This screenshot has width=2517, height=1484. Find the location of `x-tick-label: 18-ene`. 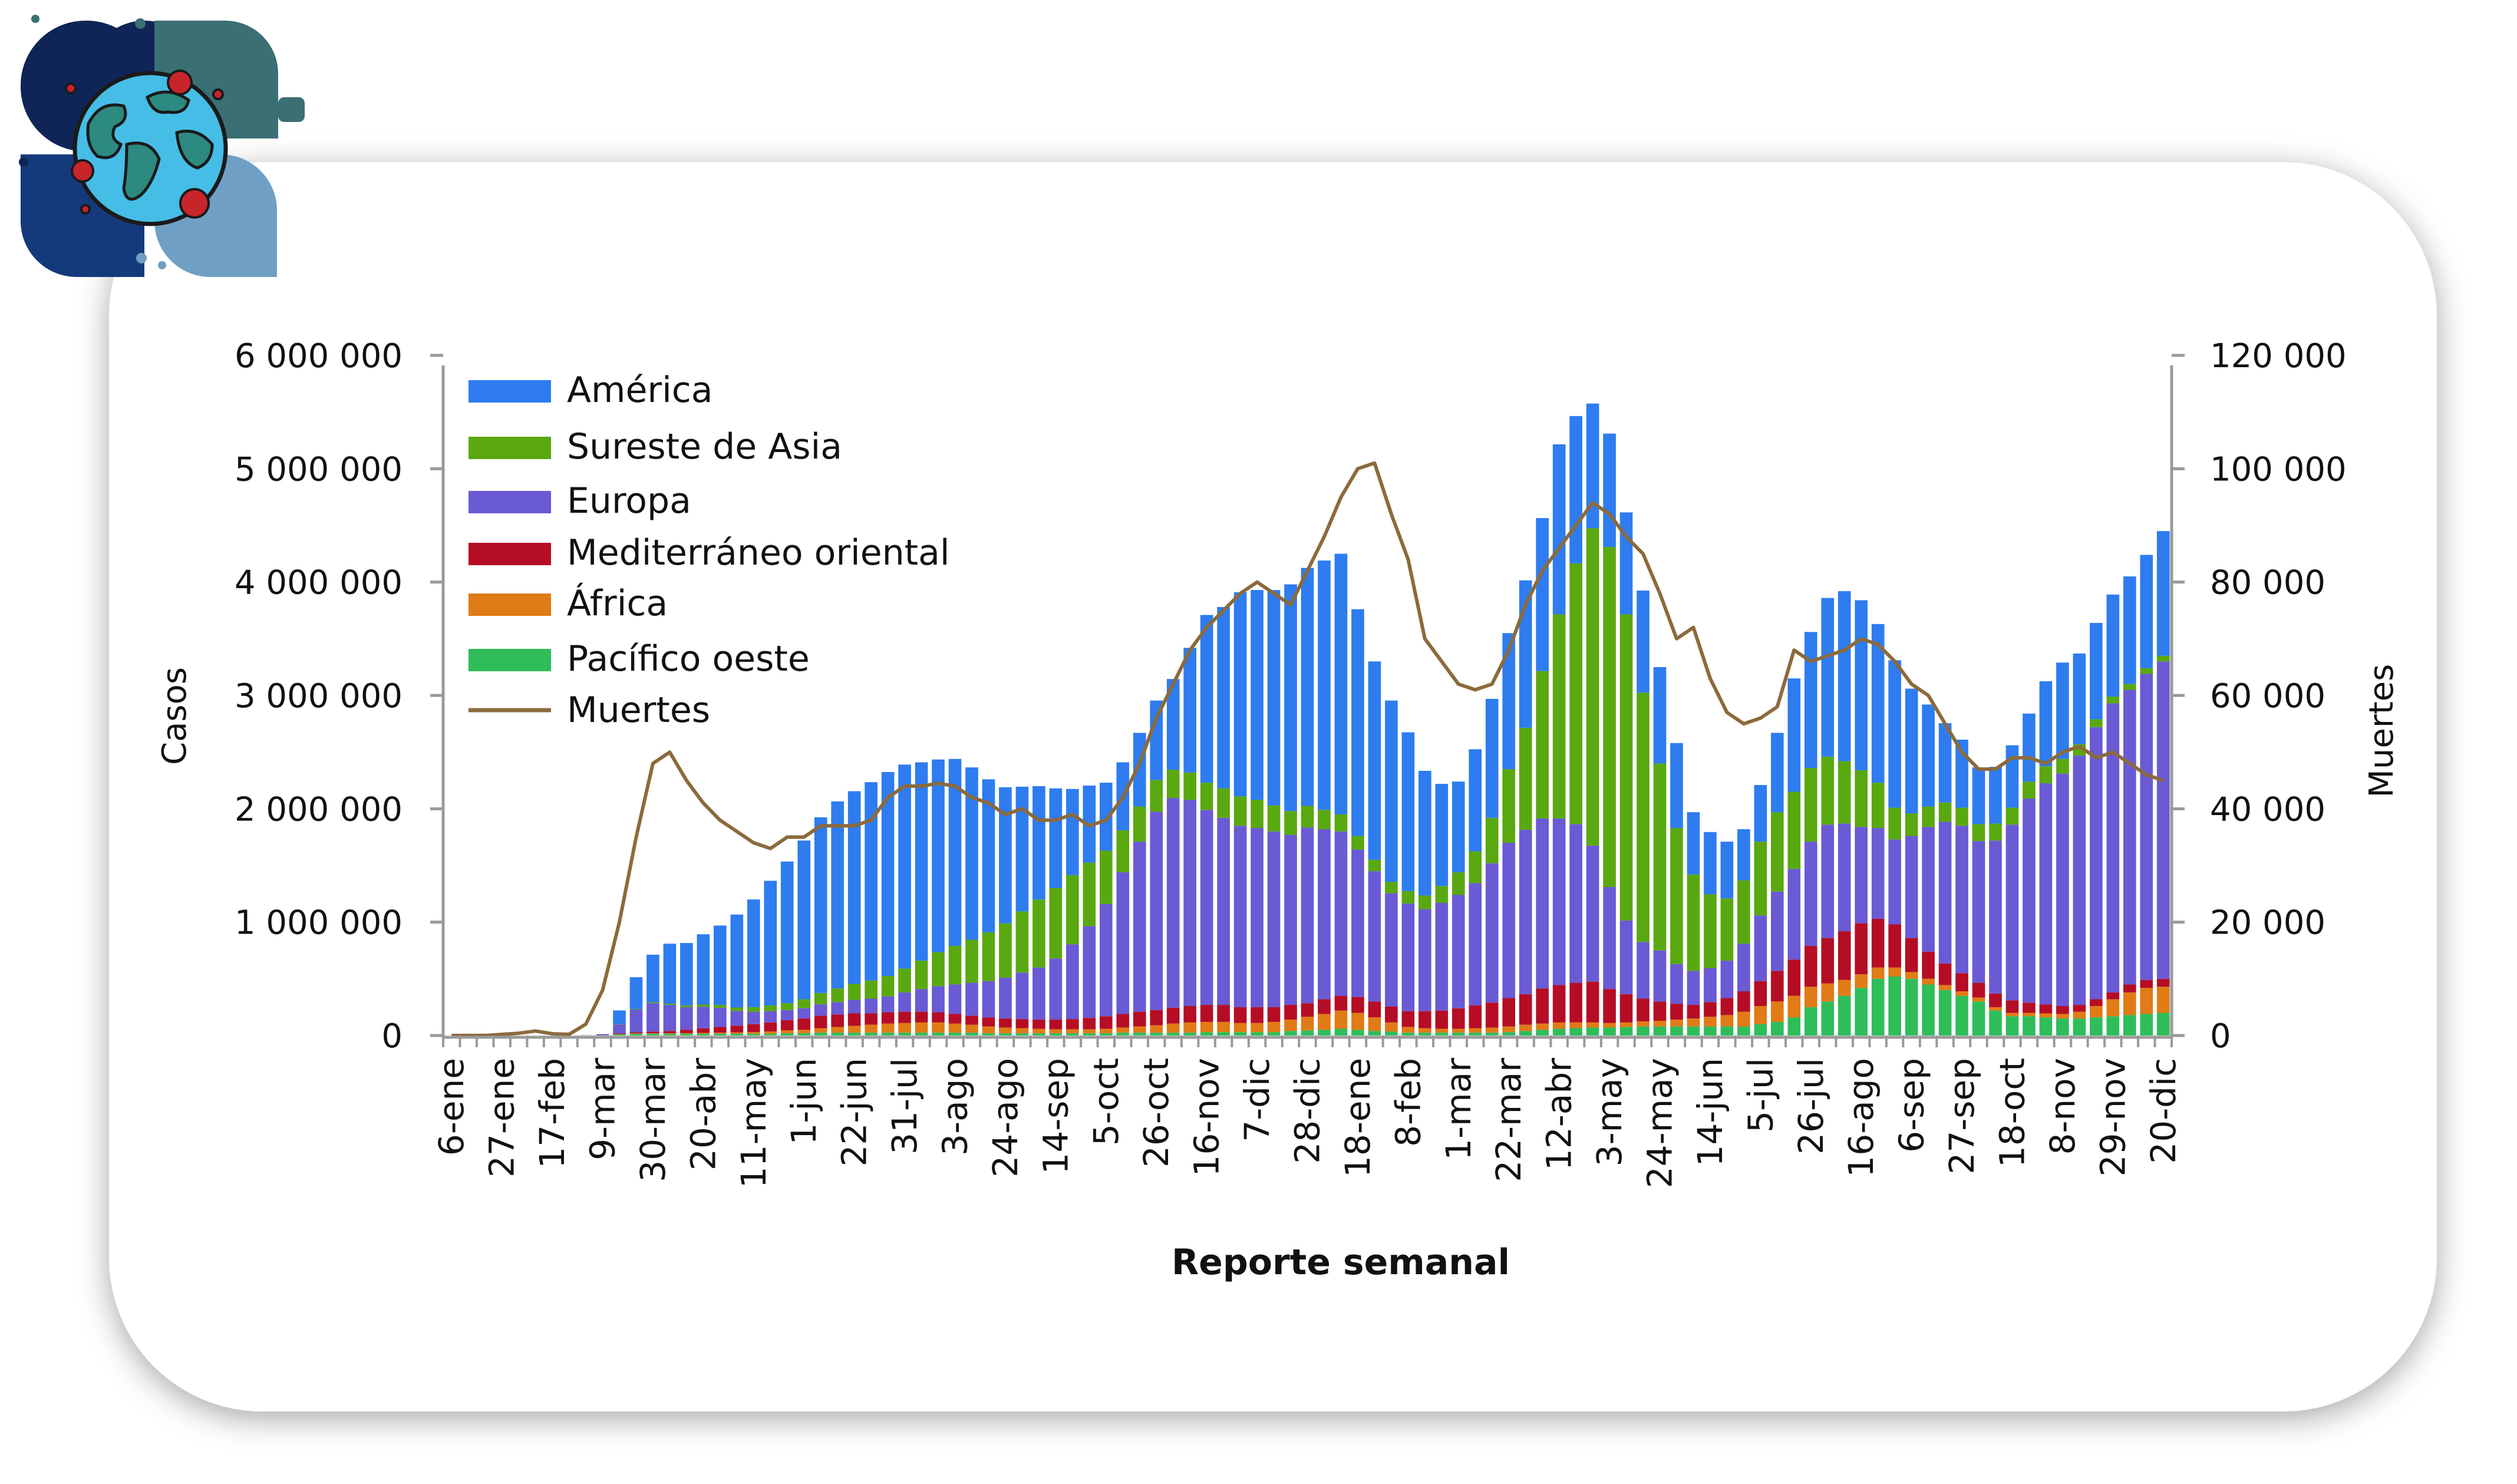

x-tick-label: 18-ene is located at coordinates (1358, 1118).